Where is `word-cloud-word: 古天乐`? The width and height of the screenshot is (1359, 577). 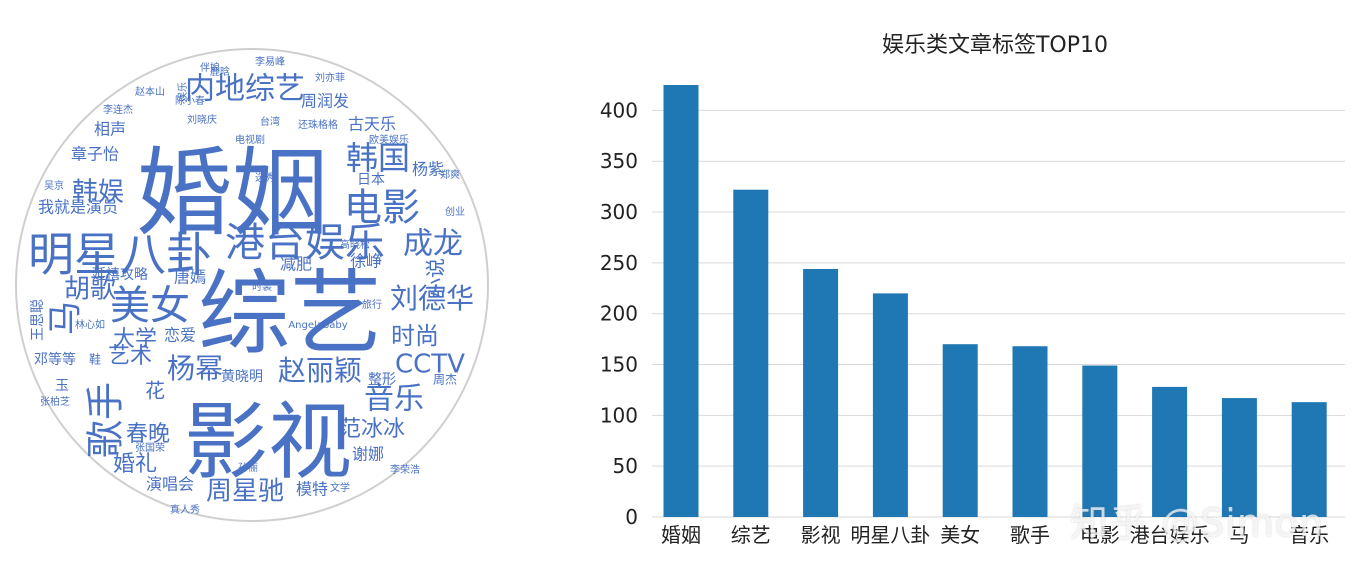 word-cloud-word: 古天乐 is located at coordinates (372, 124).